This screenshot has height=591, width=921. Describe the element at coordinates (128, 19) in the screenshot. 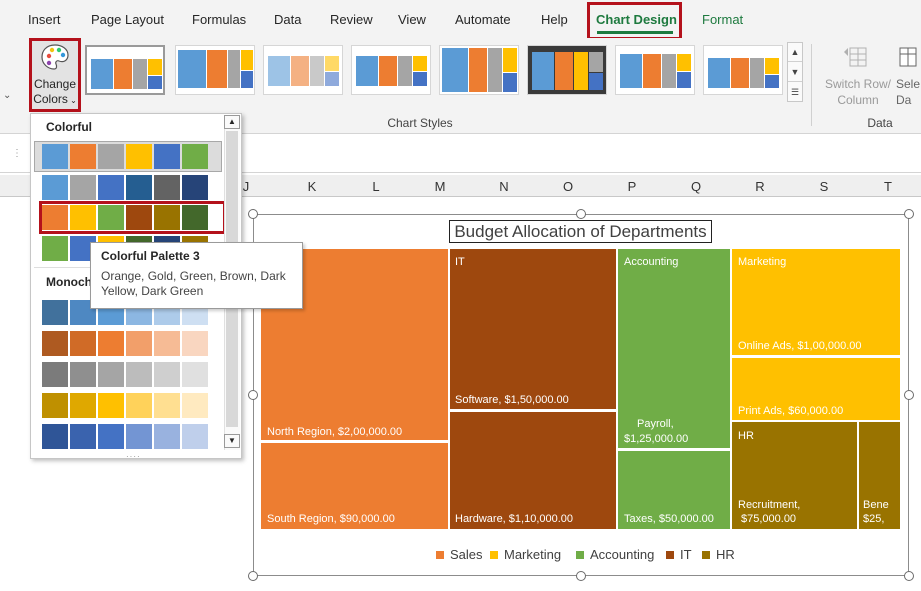

I see `tab-page-layout: Page Layout` at that location.